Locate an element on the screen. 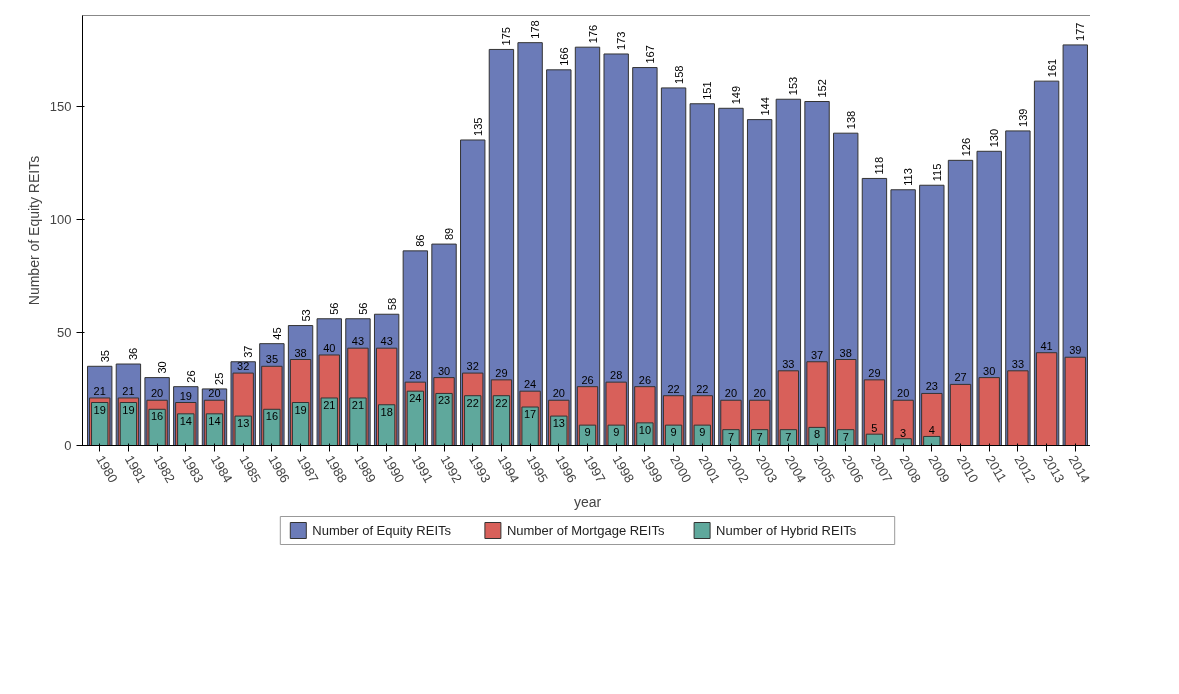  data-label: 40 is located at coordinates (329, 347).